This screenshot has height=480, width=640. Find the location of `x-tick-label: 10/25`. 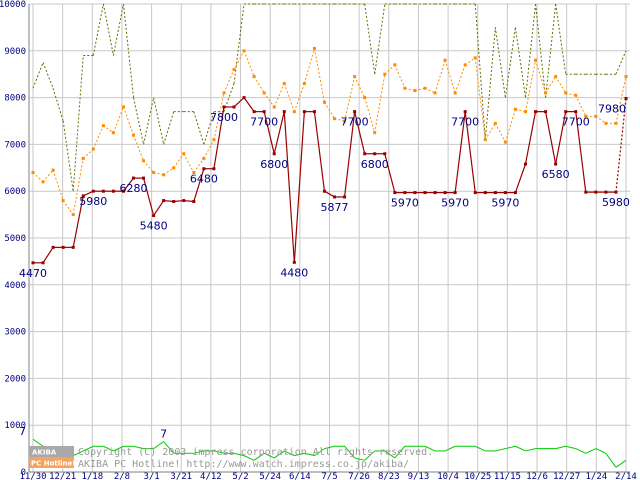

x-tick-label: 10/25 is located at coordinates (477, 476).